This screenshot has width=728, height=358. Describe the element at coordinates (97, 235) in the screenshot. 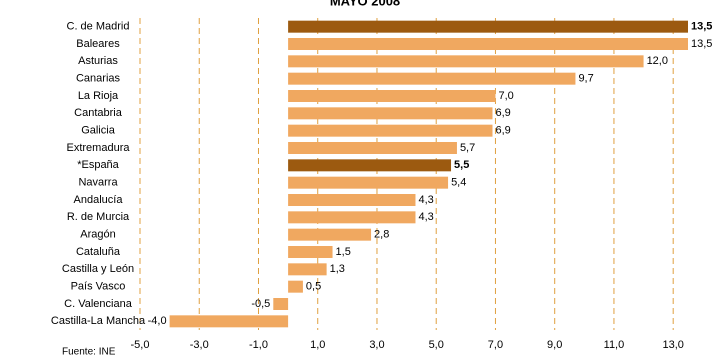

I see `y-tick-label: Aragón` at that location.